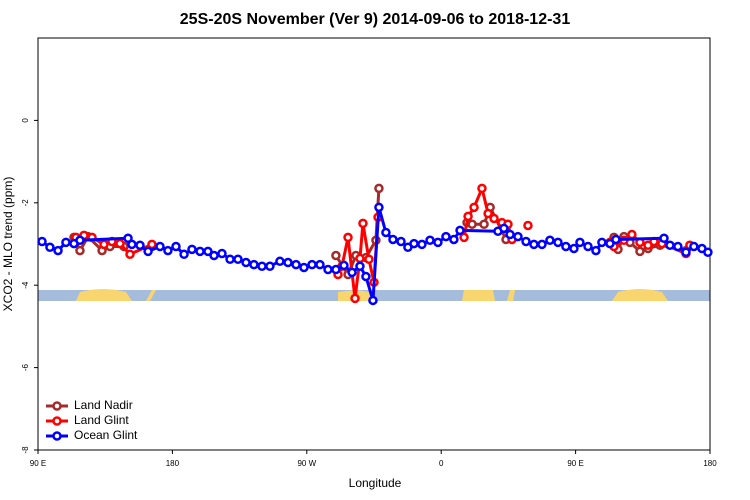  I want to click on y-tick-label: -6, so click(25, 367).